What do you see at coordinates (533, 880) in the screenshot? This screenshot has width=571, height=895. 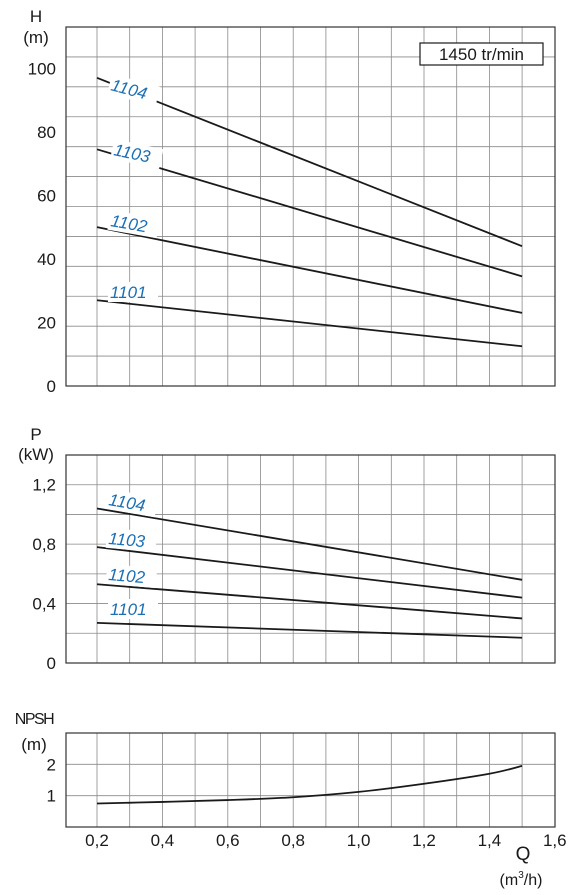 I see `x-unit-suffix: /h)` at bounding box center [533, 880].